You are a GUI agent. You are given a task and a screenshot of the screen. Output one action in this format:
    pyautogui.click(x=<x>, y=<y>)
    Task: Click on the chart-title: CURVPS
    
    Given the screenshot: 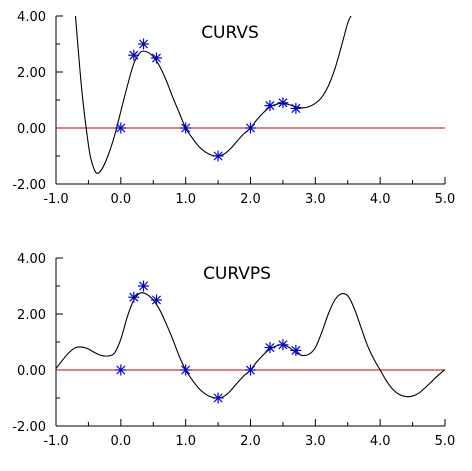 What is the action you would take?
    pyautogui.click(x=237, y=274)
    